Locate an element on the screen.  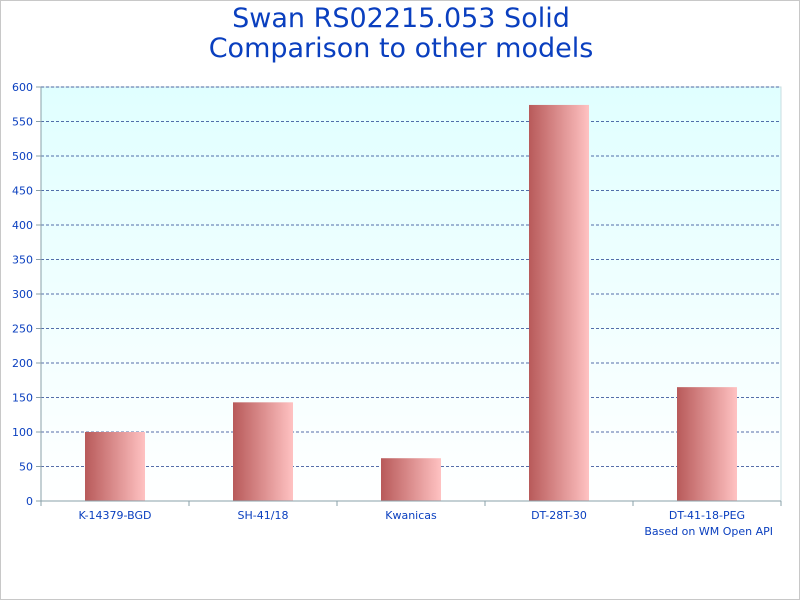
y-tick-label: 250 is located at coordinates (22, 329).